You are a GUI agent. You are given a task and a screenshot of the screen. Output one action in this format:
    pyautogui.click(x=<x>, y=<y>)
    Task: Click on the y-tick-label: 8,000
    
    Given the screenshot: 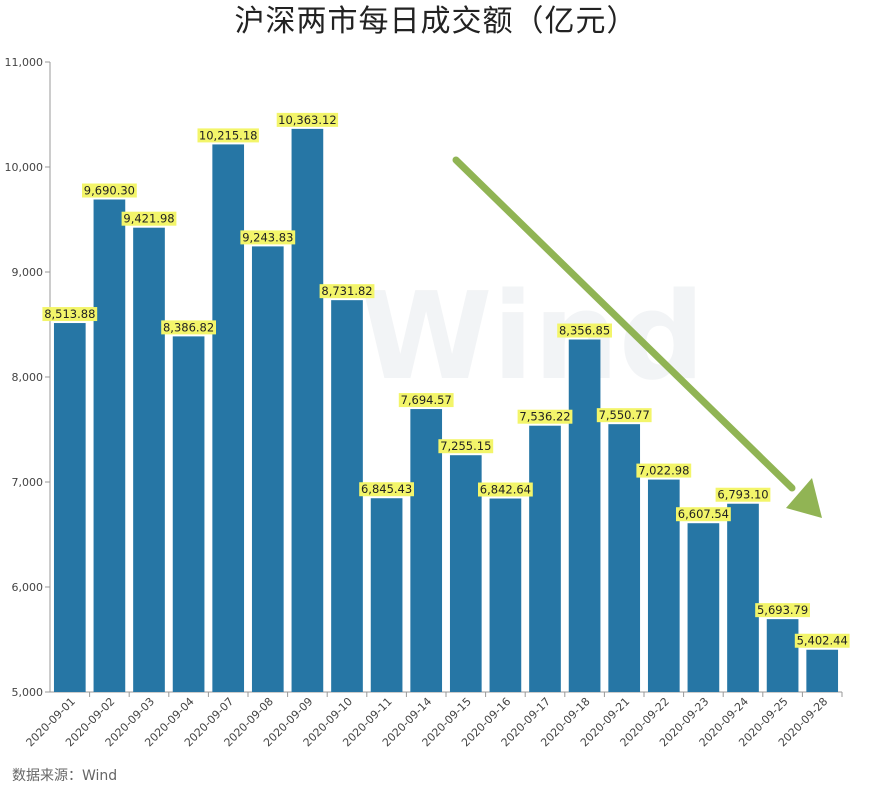 What is the action you would take?
    pyautogui.click(x=28, y=377)
    